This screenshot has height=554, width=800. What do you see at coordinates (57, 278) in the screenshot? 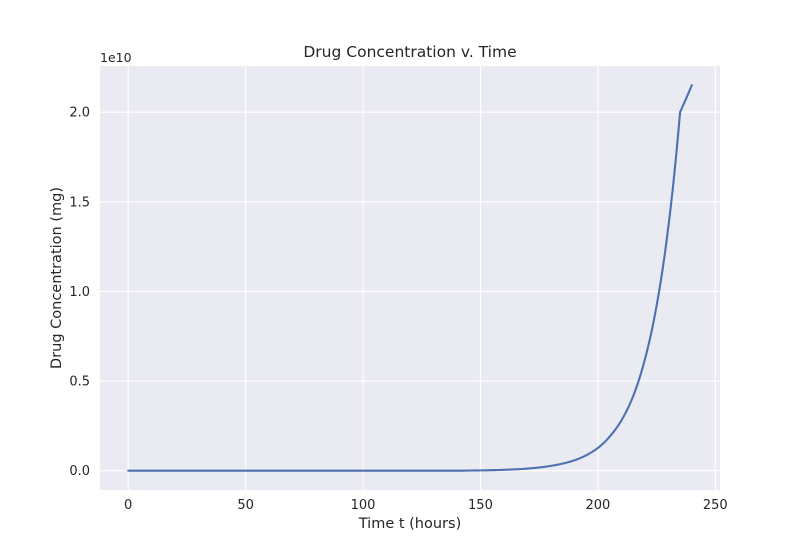
I see `y-axis-label: Drug Concentration (mg)` at bounding box center [57, 278].